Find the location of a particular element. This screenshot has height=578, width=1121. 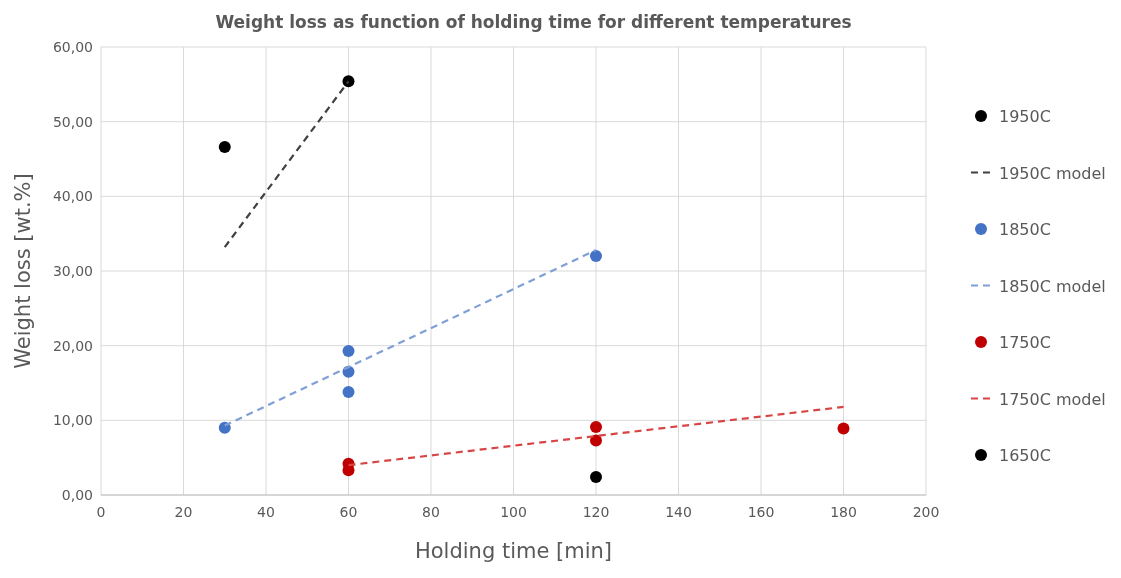

y-tick-label: 60,00 is located at coordinates (72, 47).